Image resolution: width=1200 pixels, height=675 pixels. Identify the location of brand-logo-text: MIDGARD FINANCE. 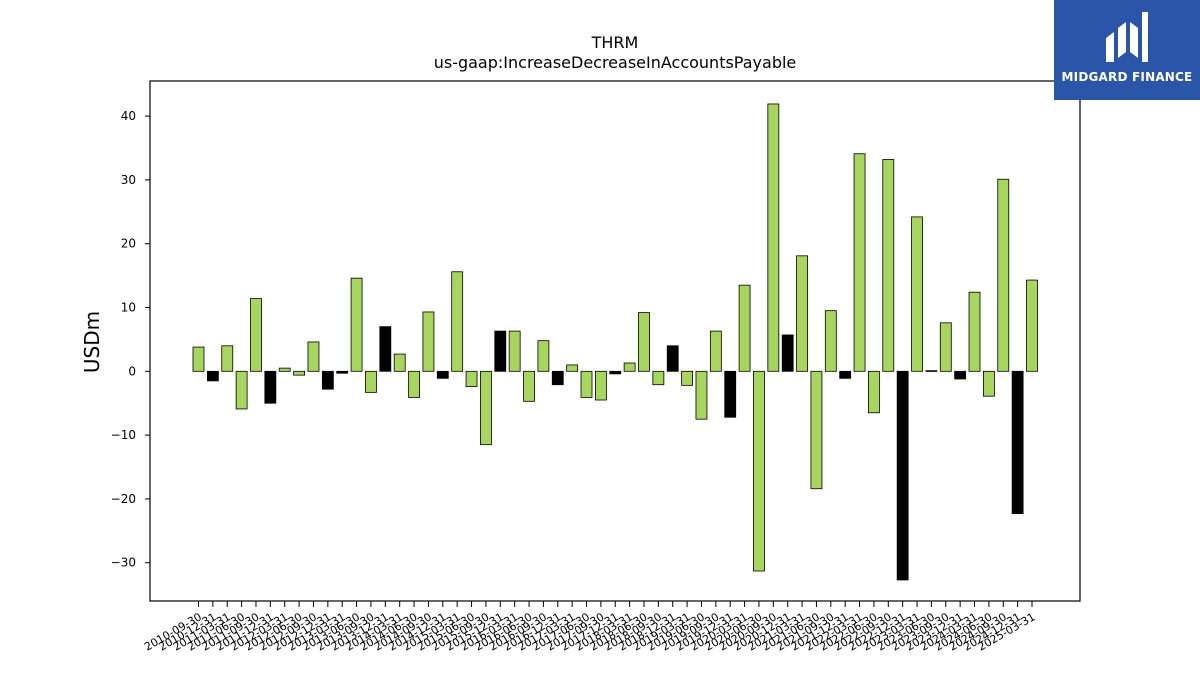
(1127, 77).